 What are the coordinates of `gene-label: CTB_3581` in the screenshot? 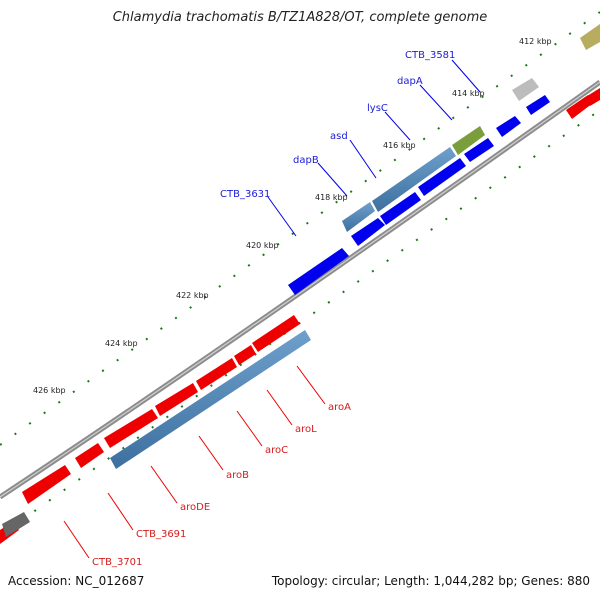 It's located at (430, 55).